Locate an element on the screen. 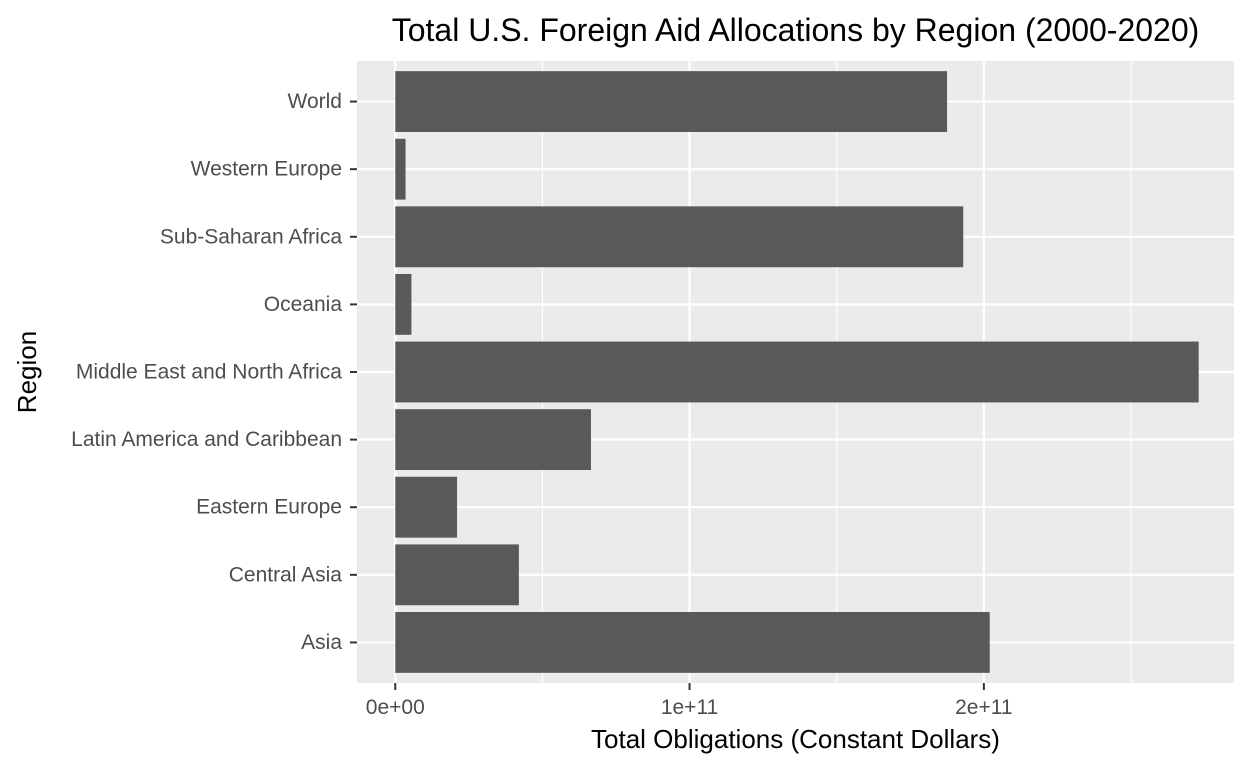 The image size is (1248, 768). x-tick-label: 0e+00 is located at coordinates (395, 707).